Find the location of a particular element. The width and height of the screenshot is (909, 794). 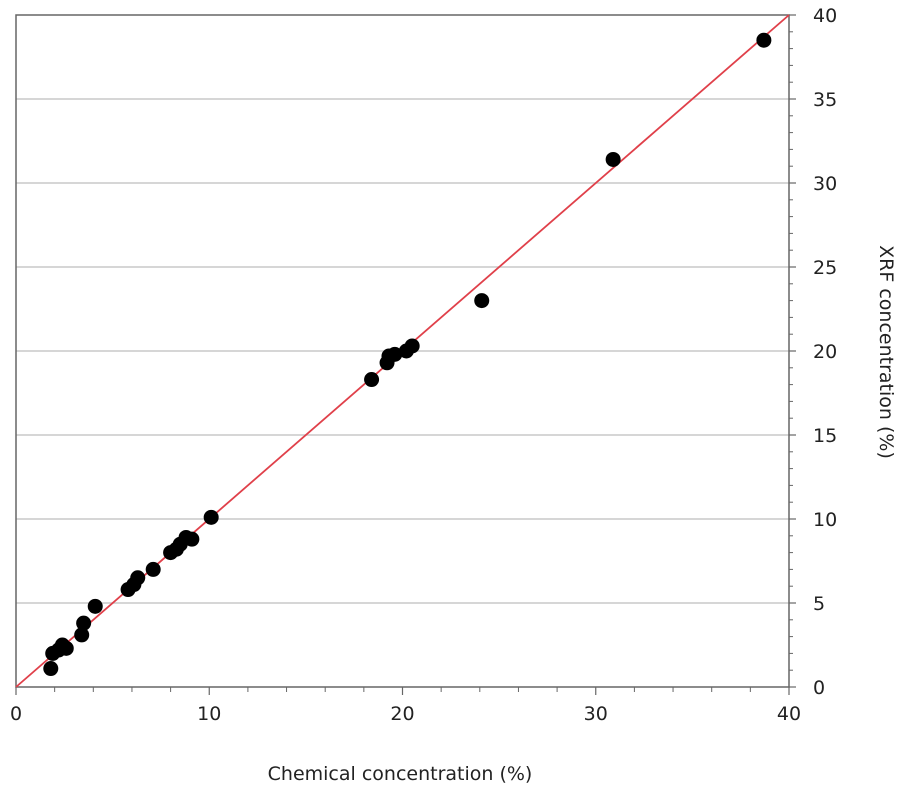

y-tick-label: 0 is located at coordinates (819, 688).